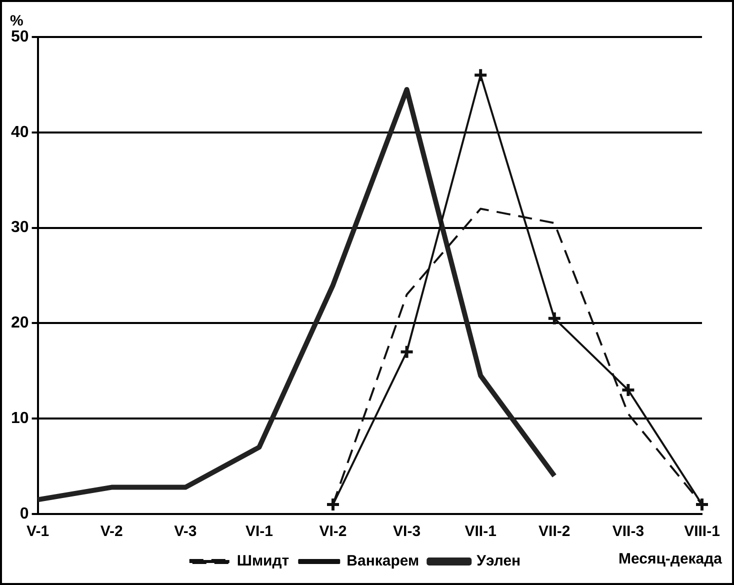 The width and height of the screenshot is (734, 585). Describe the element at coordinates (554, 531) in the screenshot. I see `x-tick-label: VII-2` at that location.